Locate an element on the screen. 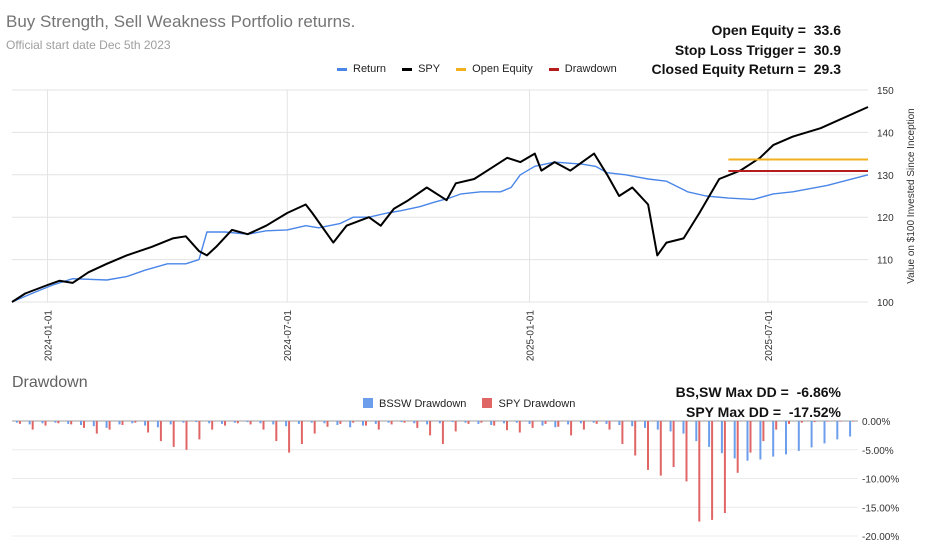 The width and height of the screenshot is (931, 553). stat-closed-equity: Closed Equity Return = 29.3 is located at coordinates (746, 70).